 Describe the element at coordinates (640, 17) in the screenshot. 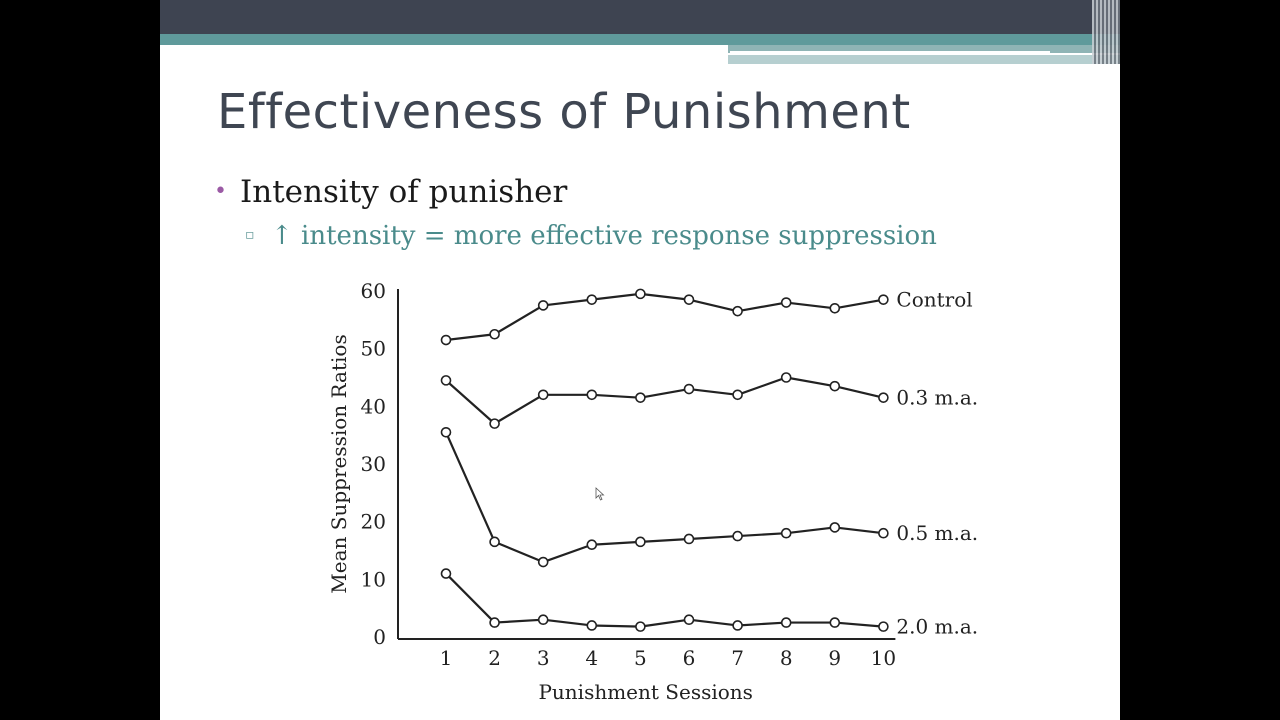

I see `header-bar` at that location.